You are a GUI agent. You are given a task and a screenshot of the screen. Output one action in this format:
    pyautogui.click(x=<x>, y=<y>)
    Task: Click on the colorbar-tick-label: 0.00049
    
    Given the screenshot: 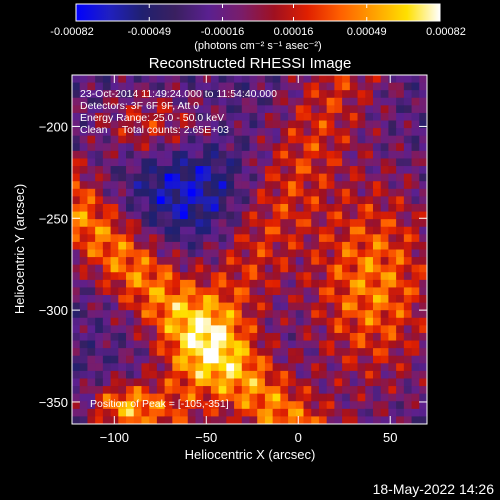 What is the action you would take?
    pyautogui.click(x=367, y=32)
    